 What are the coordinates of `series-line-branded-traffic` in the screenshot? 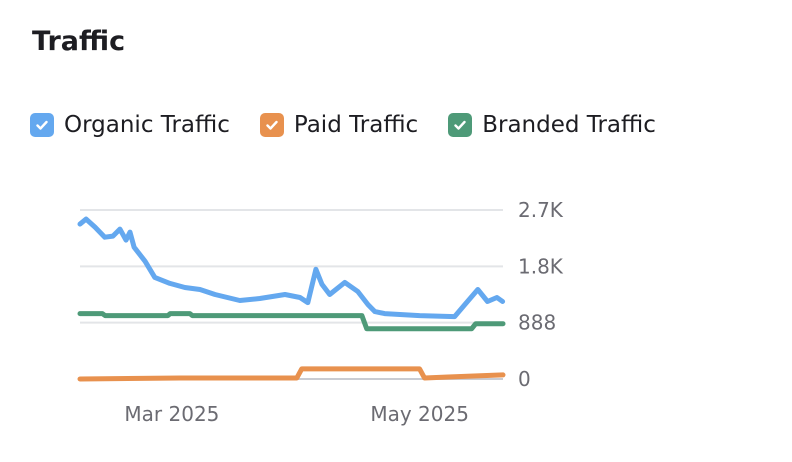 It's located at (291, 321).